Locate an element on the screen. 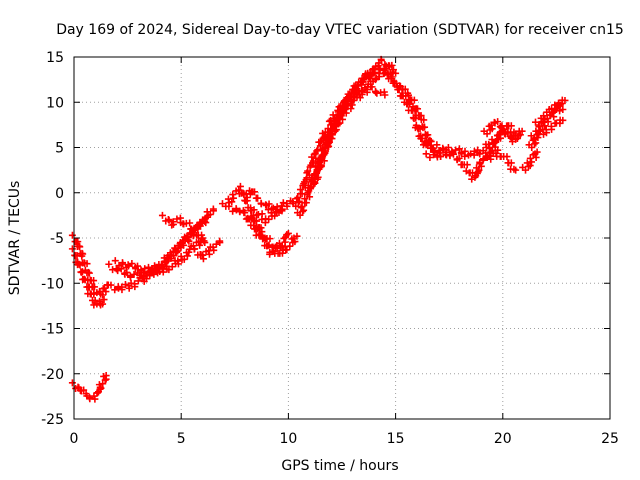  x-tick-label: 10 is located at coordinates (288, 439).